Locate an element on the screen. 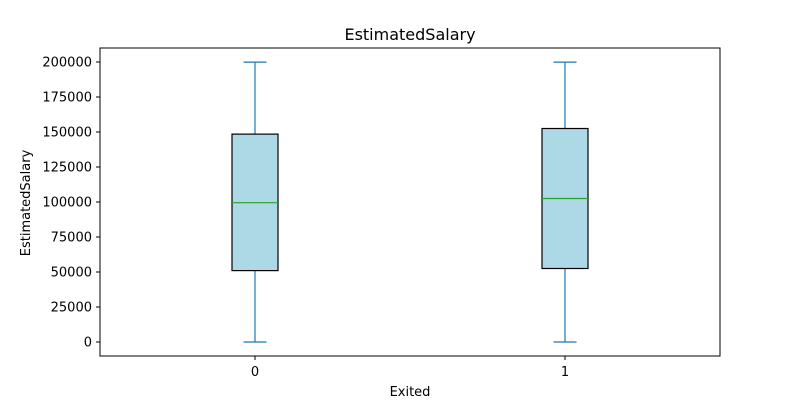 The height and width of the screenshot is (404, 800). y-tick-label: 125000 is located at coordinates (67, 168).